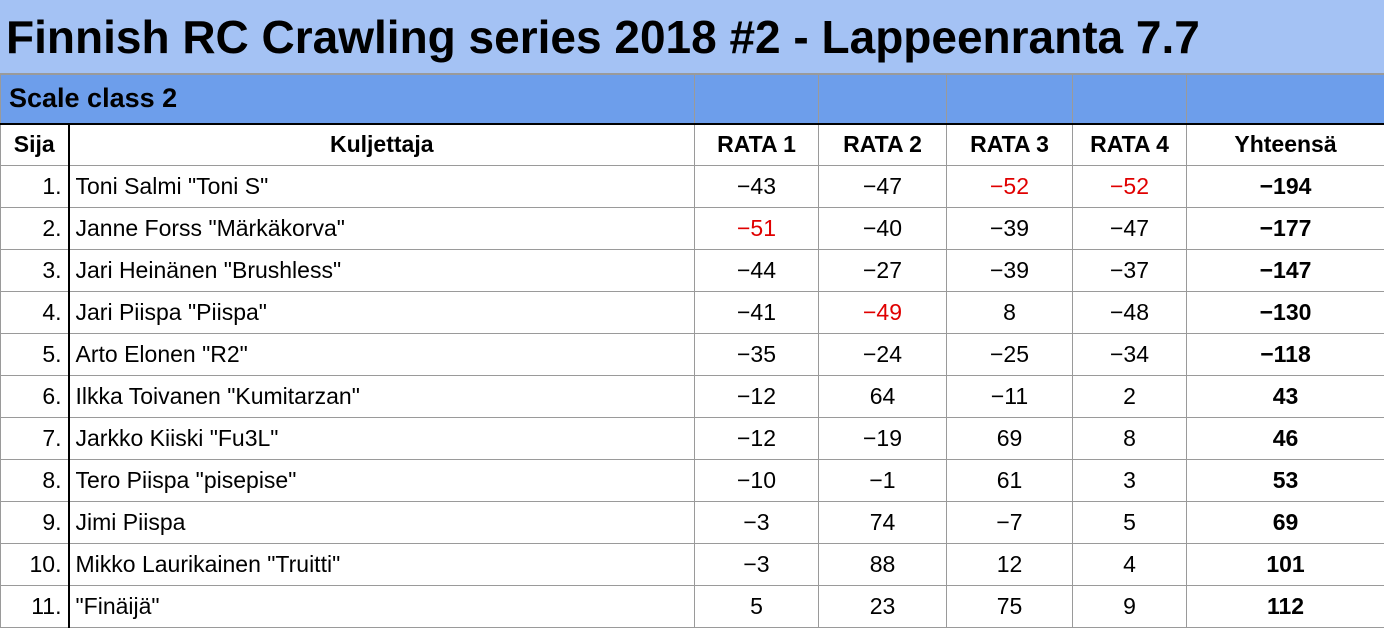 This screenshot has width=1384, height=630. Describe the element at coordinates (1285, 480) in the screenshot. I see `total-cell: 53` at that location.